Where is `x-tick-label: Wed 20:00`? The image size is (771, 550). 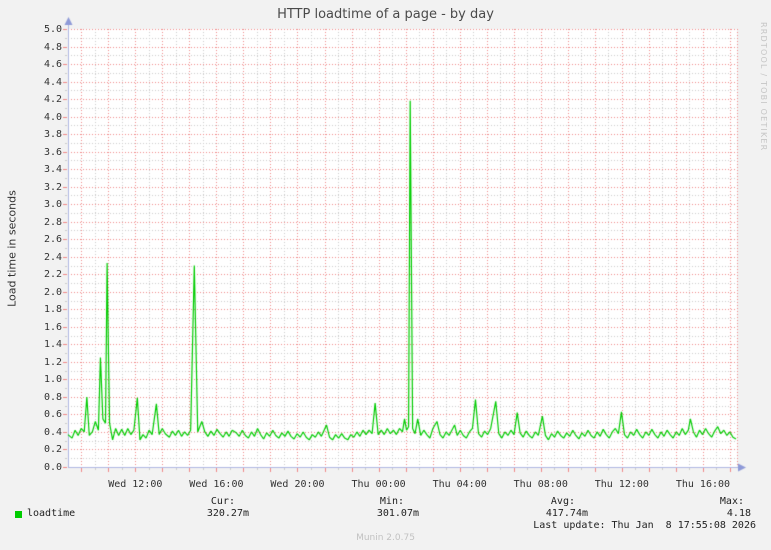 x-tick-label: Wed 20:00 is located at coordinates (297, 484).